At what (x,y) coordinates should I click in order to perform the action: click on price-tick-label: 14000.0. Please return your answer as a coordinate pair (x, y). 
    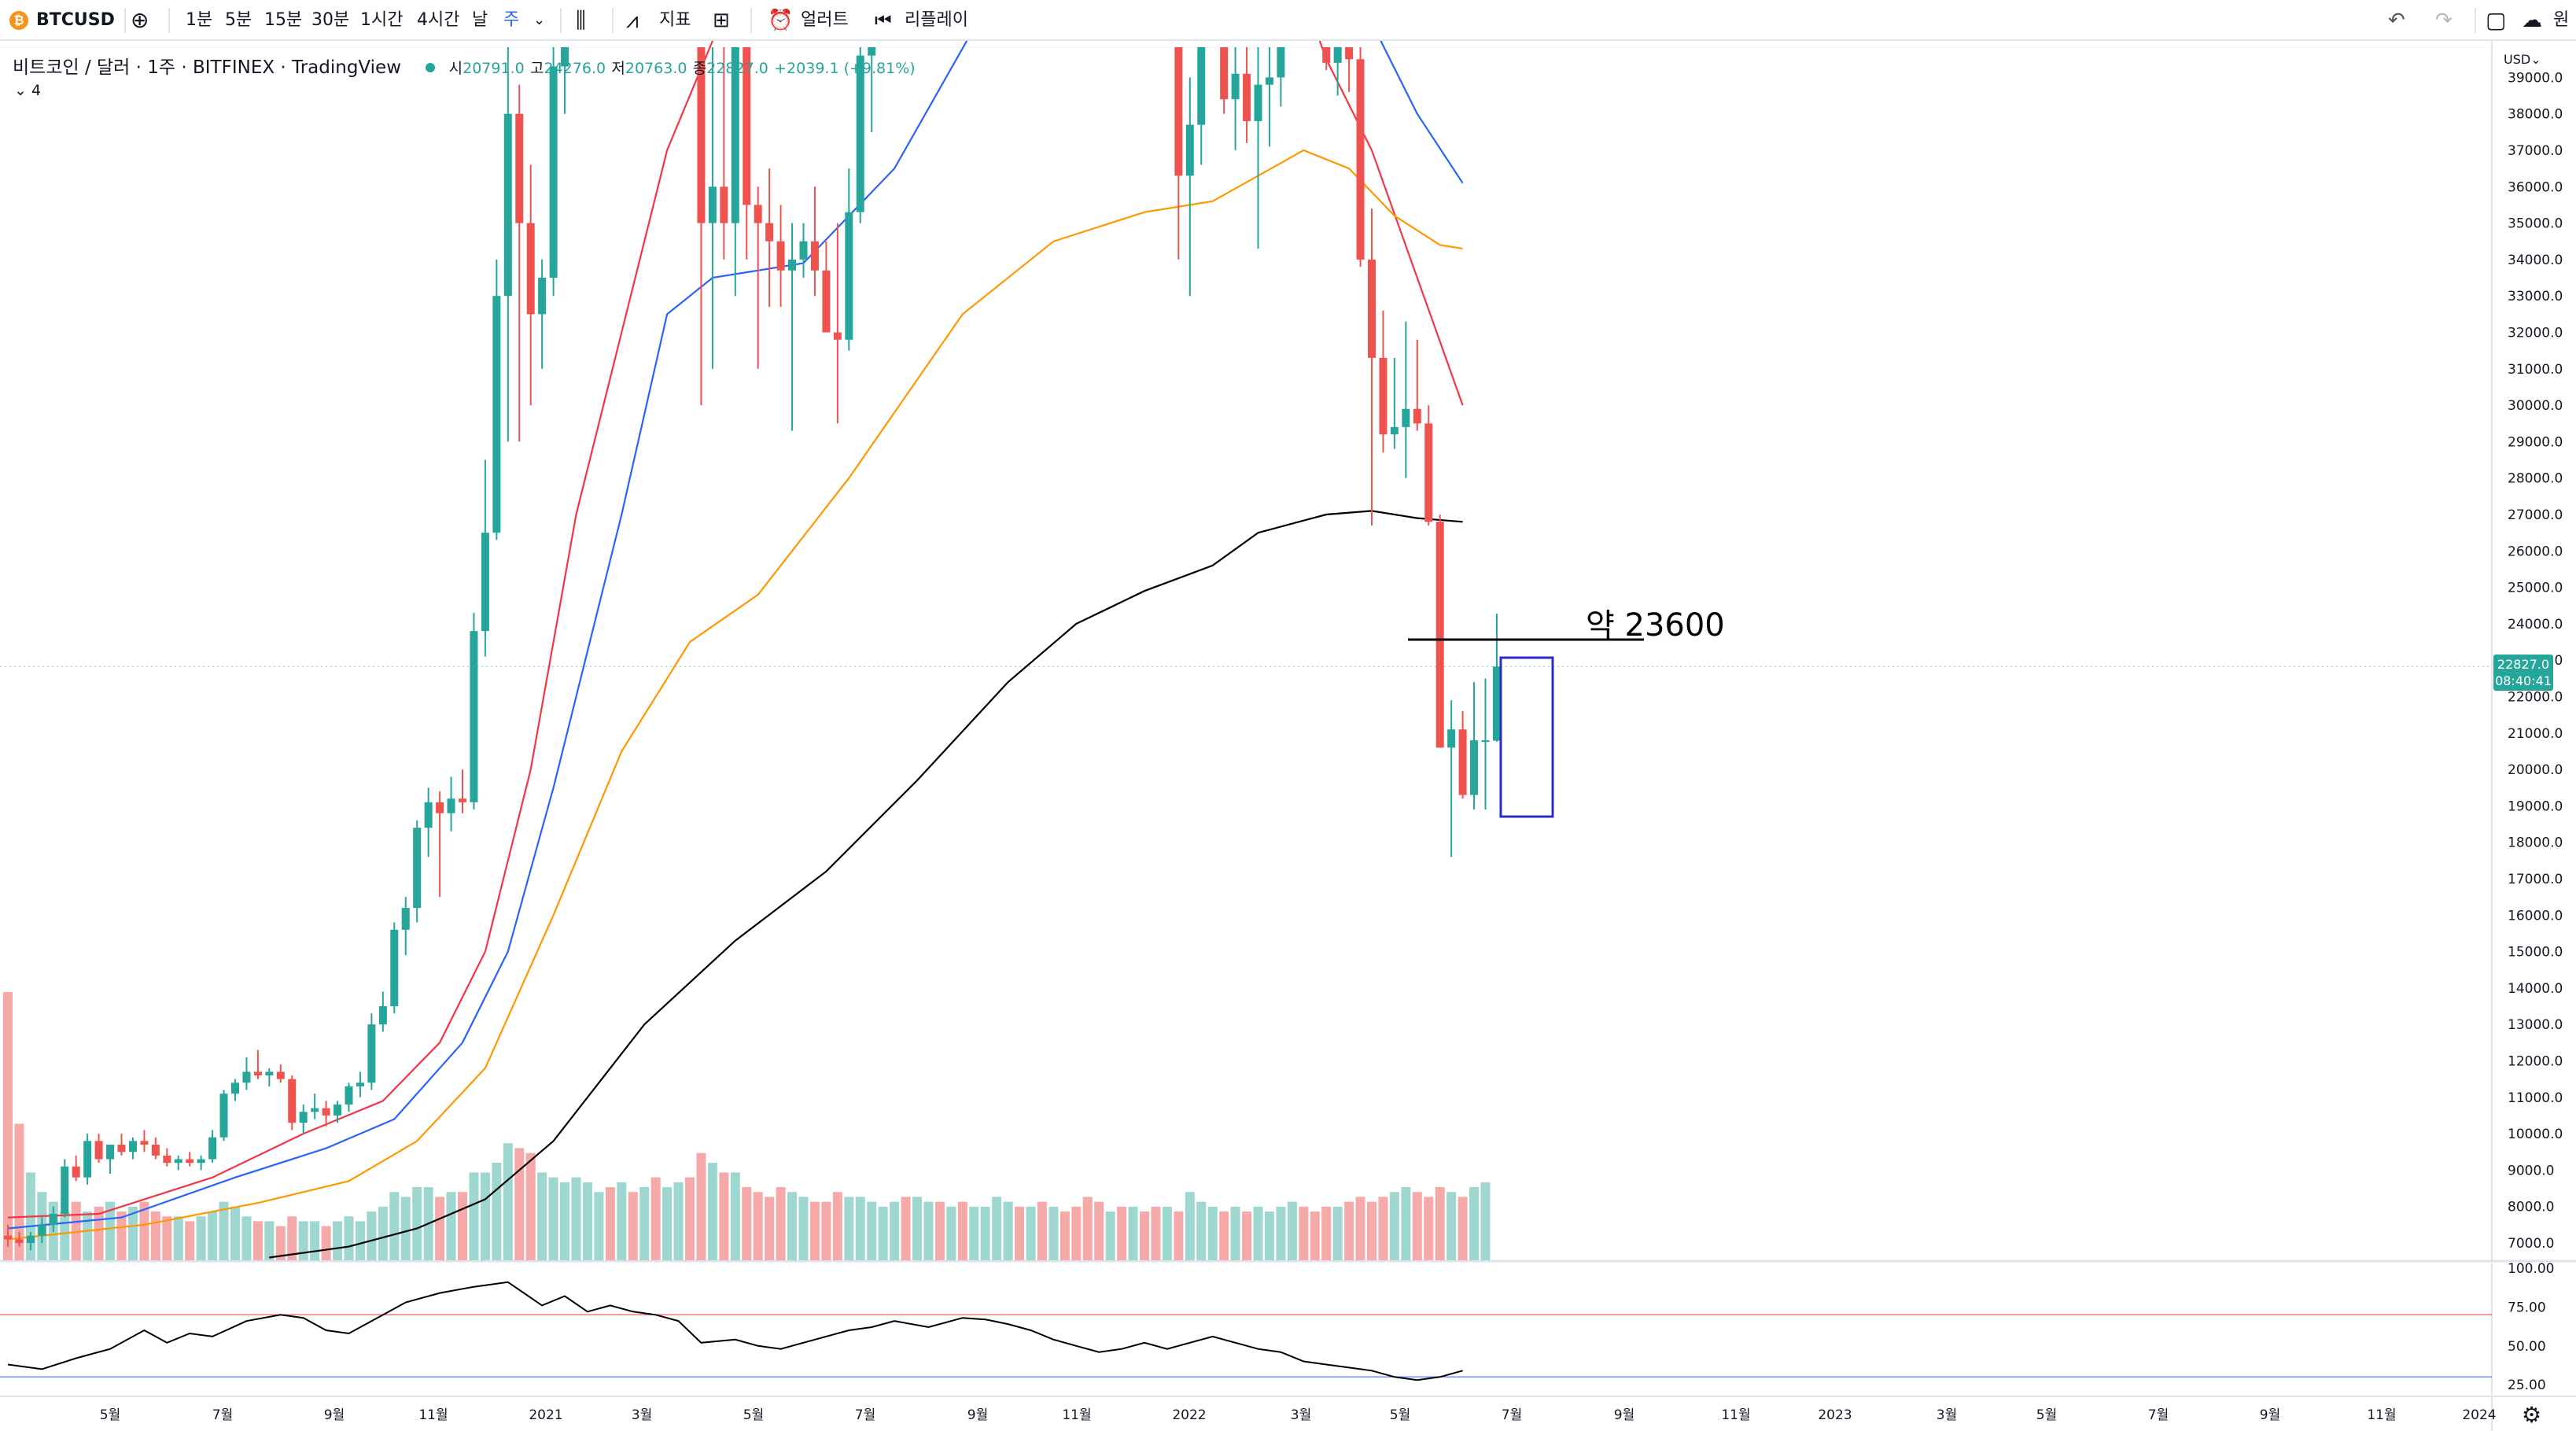
    Looking at the image, I should click on (2535, 989).